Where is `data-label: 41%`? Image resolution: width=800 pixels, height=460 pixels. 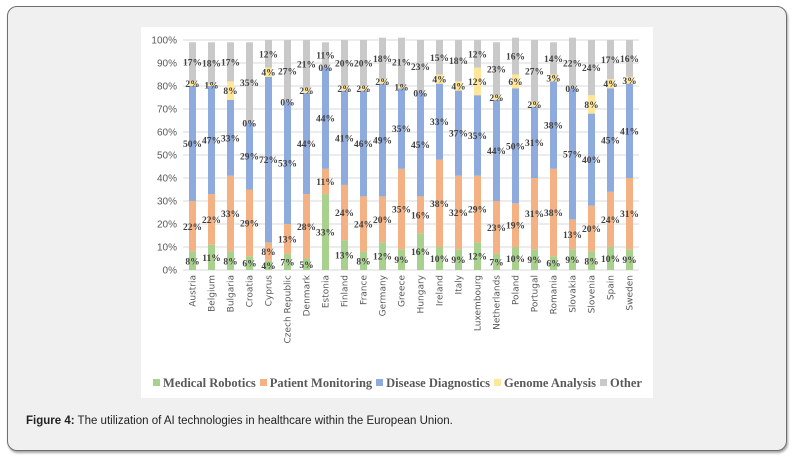
data-label: 41% is located at coordinates (629, 132).